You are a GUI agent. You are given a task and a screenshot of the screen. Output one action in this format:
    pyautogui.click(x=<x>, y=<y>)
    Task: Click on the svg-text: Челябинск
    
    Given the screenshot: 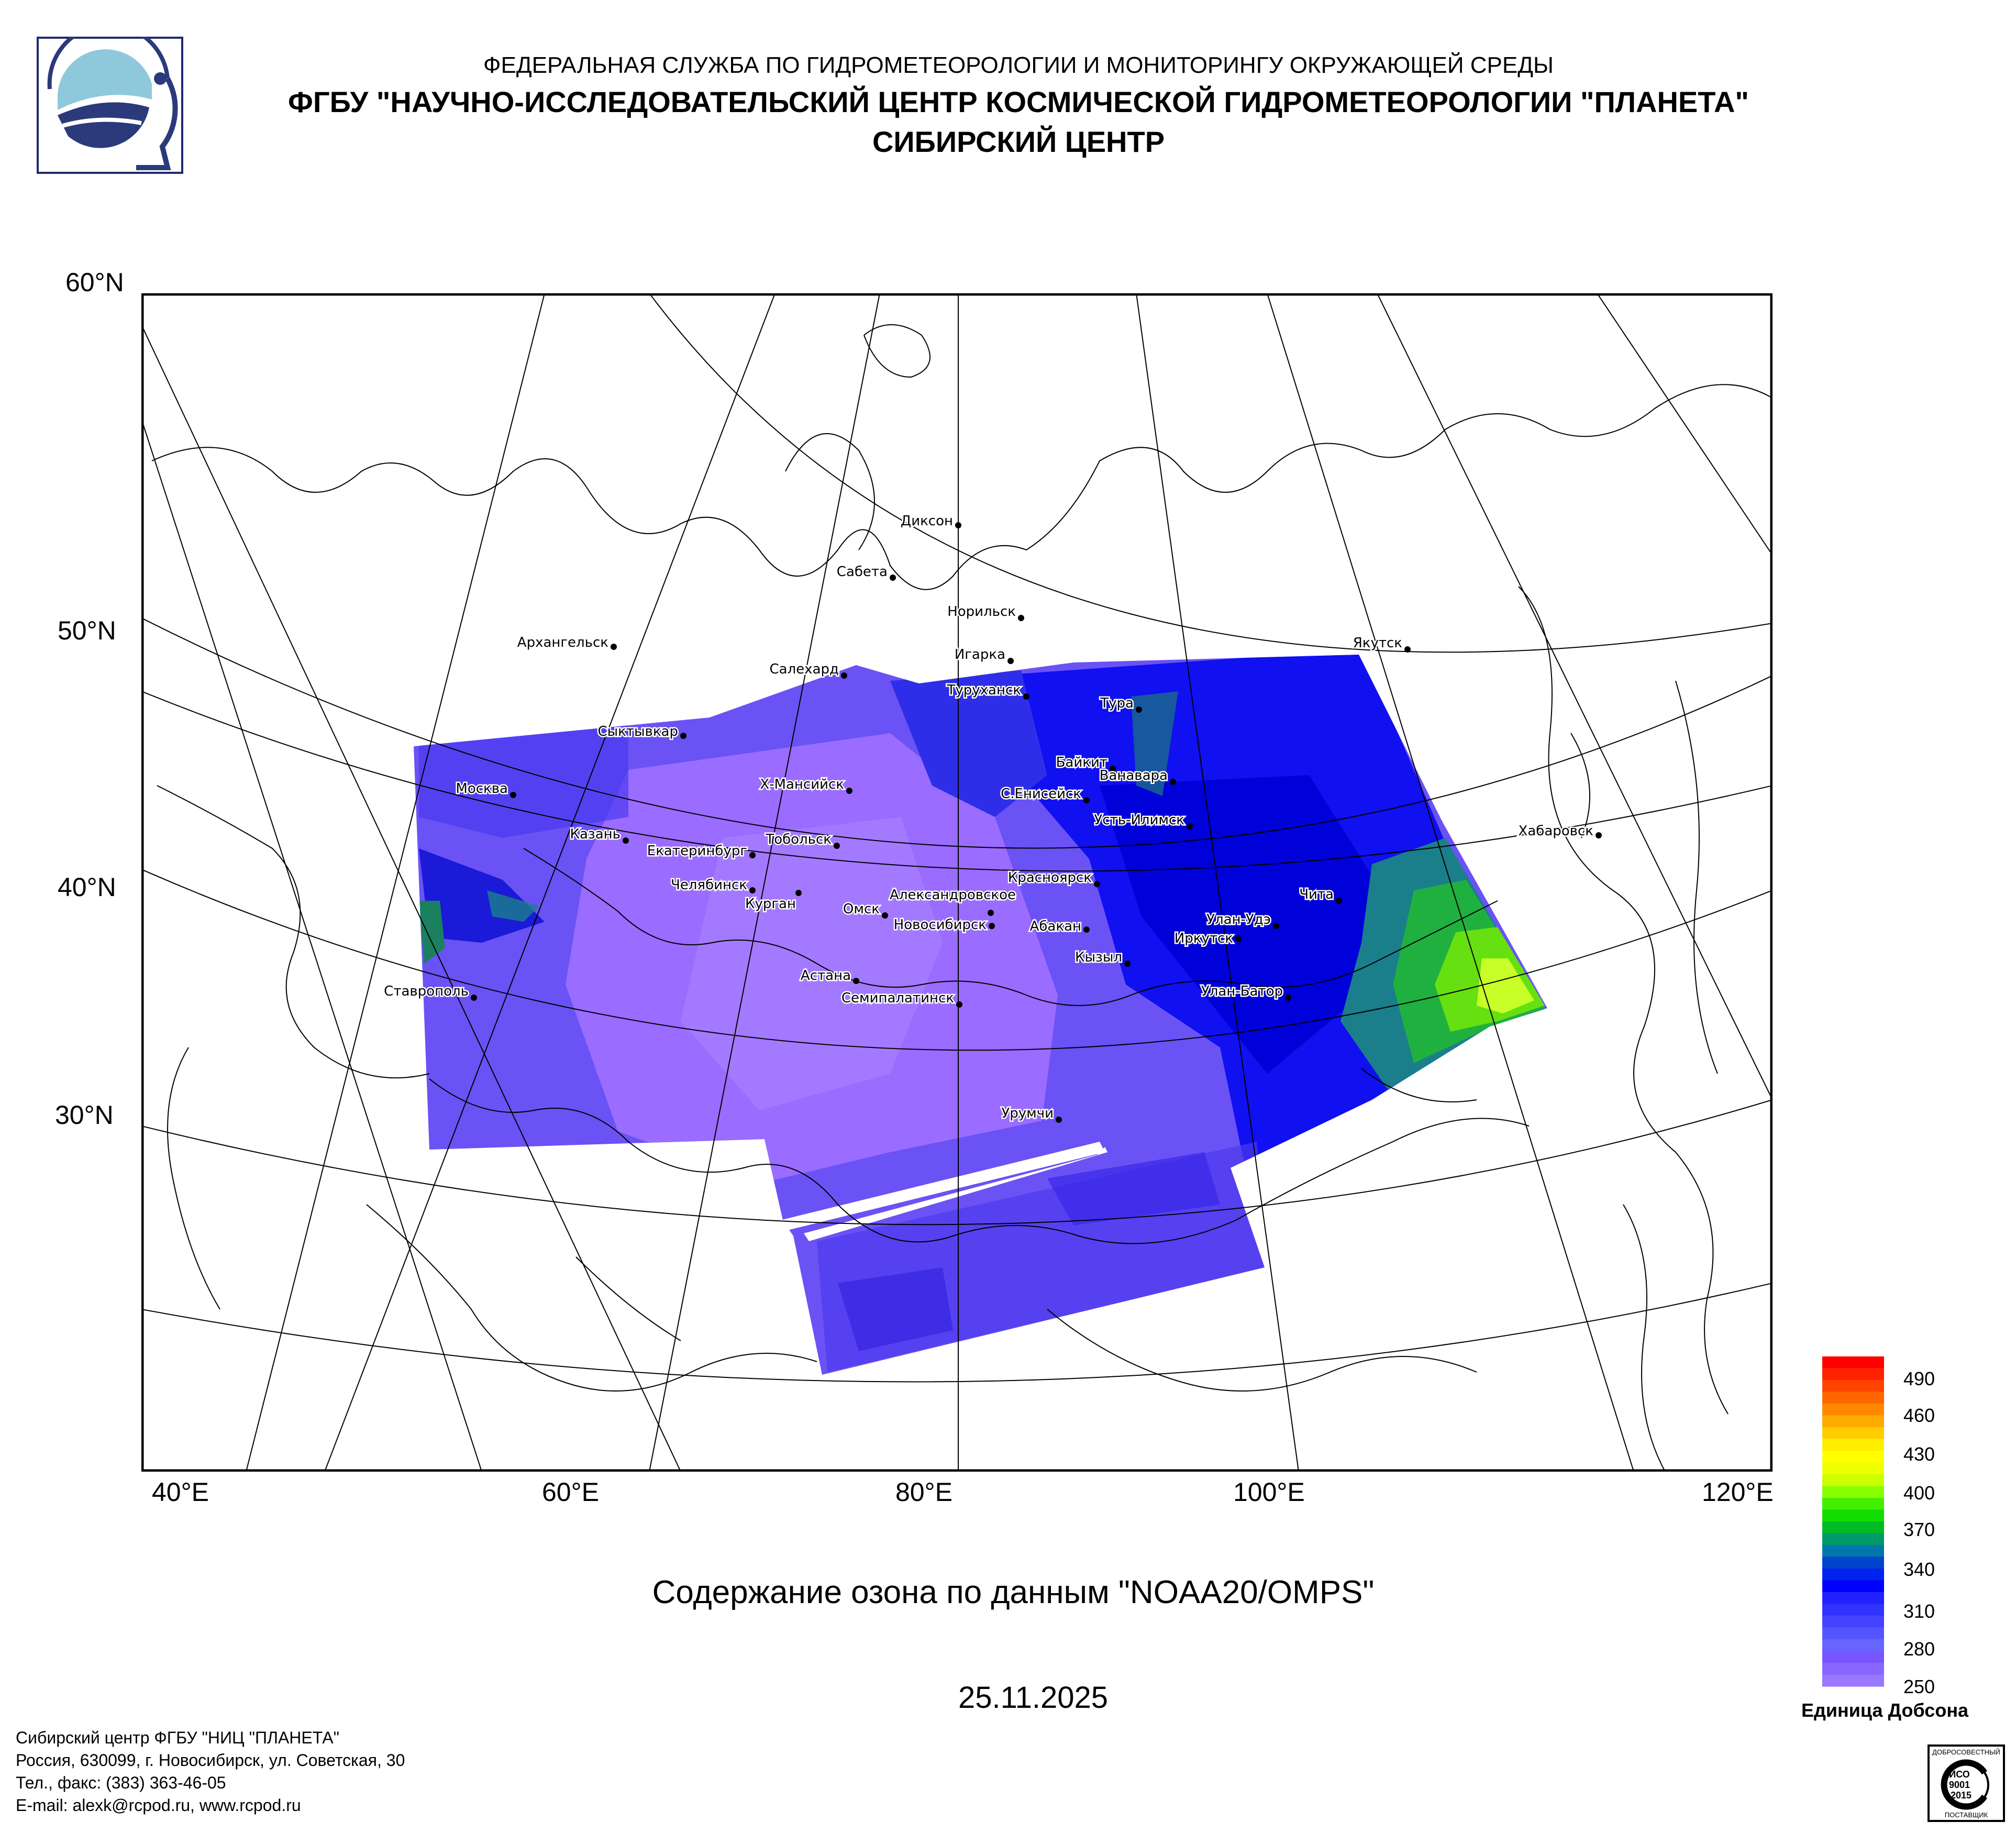 What is the action you would take?
    pyautogui.click(x=709, y=885)
    